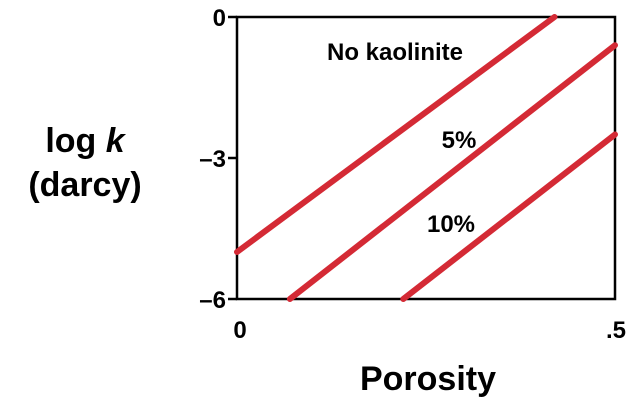 Image resolution: width=631 pixels, height=398 pixels. I want to click on y-axis: 0 –3 –6, so click(218, 159).